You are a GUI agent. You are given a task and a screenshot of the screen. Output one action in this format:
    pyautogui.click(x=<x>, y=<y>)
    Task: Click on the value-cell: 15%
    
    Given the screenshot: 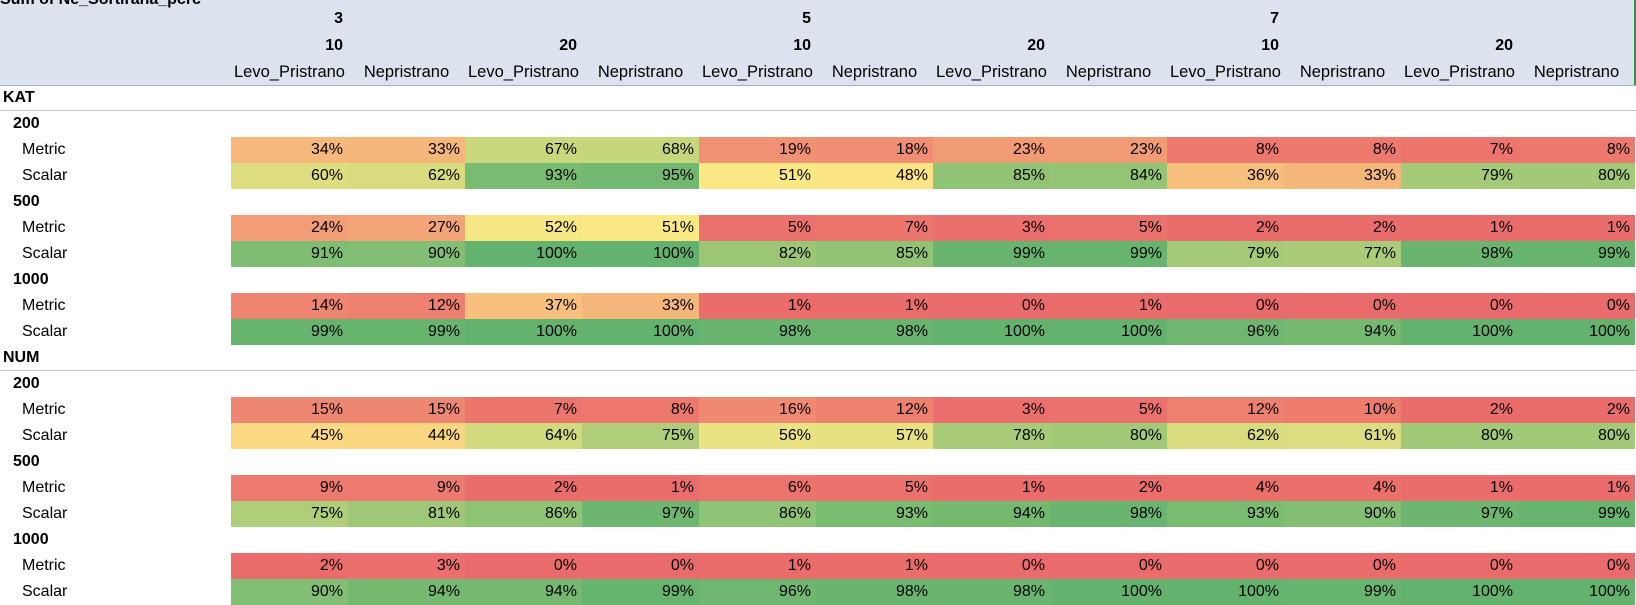 What is the action you would take?
    pyautogui.click(x=289, y=410)
    